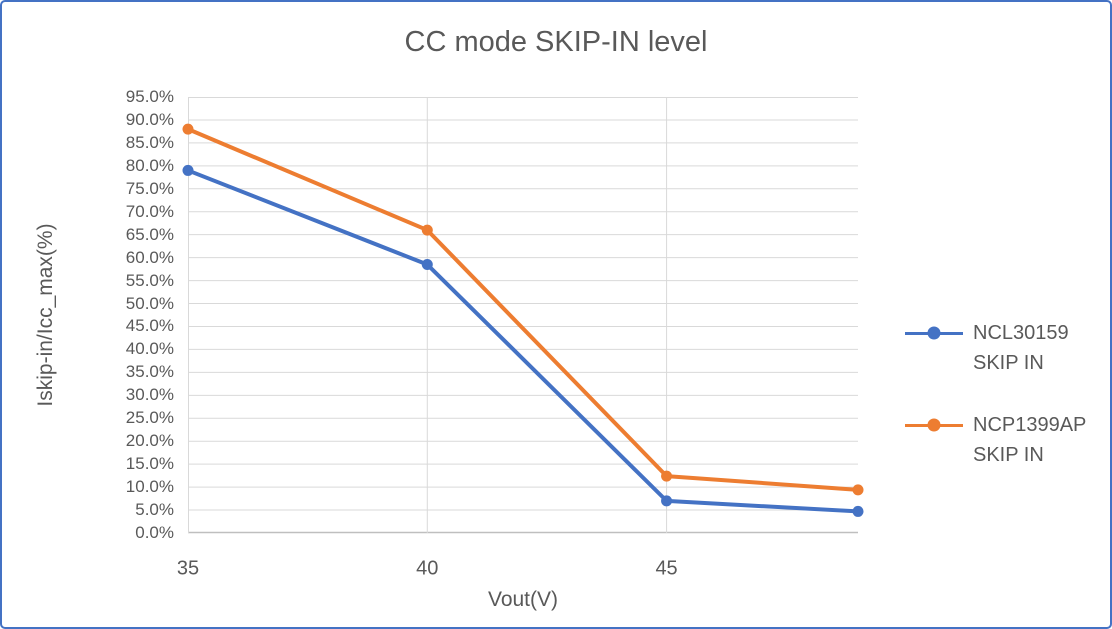 This screenshot has height=629, width=1112. I want to click on y-tick-label: 10.0%, so click(149, 487).